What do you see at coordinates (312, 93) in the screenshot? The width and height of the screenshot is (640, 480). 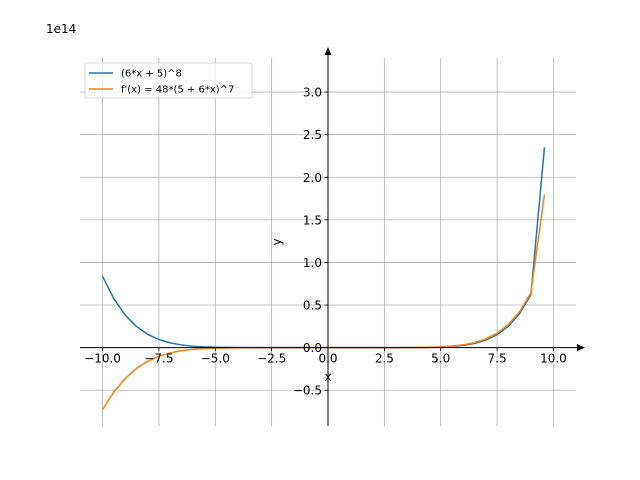 I see `y-tick-label-7: 3.0` at bounding box center [312, 93].